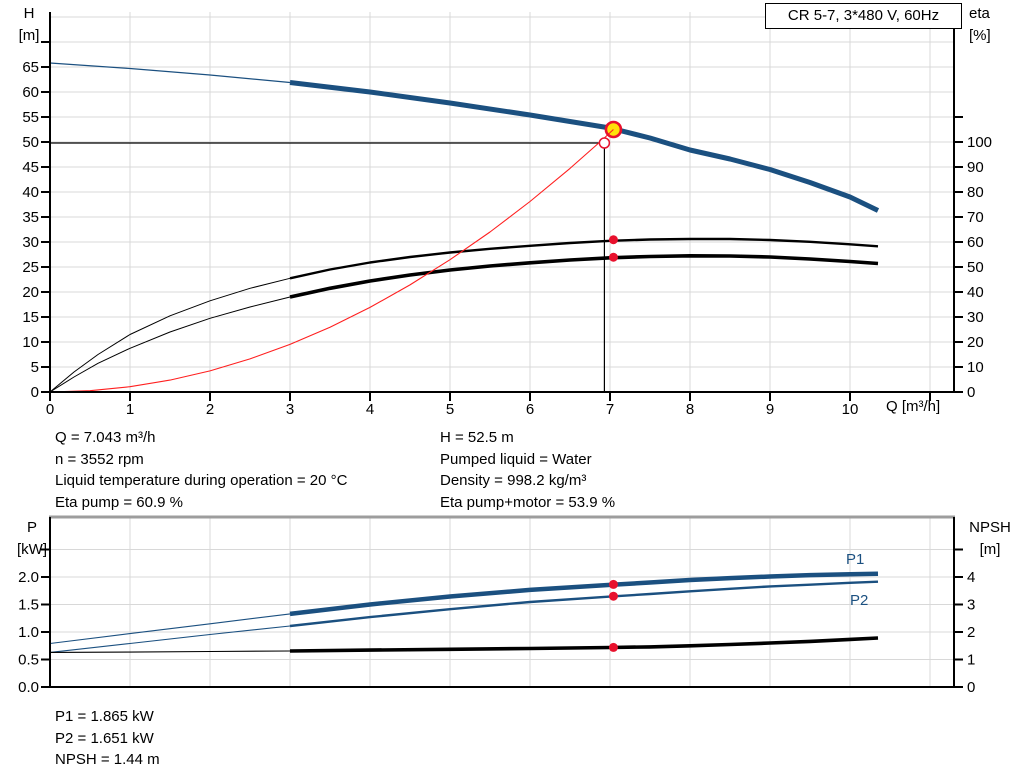 This screenshot has height=781, width=1024. What do you see at coordinates (975, 167) in the screenshot?
I see `y-right-tick-label: 90` at bounding box center [975, 167].